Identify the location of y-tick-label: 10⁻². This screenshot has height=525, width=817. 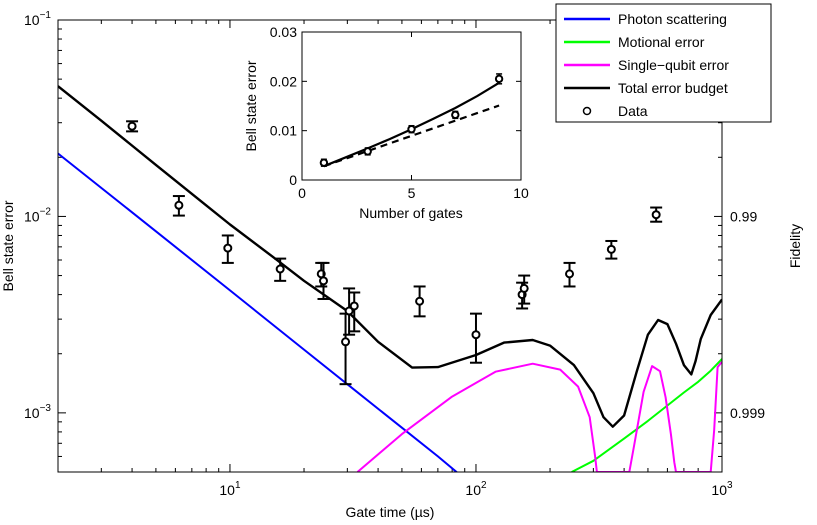
(37, 215).